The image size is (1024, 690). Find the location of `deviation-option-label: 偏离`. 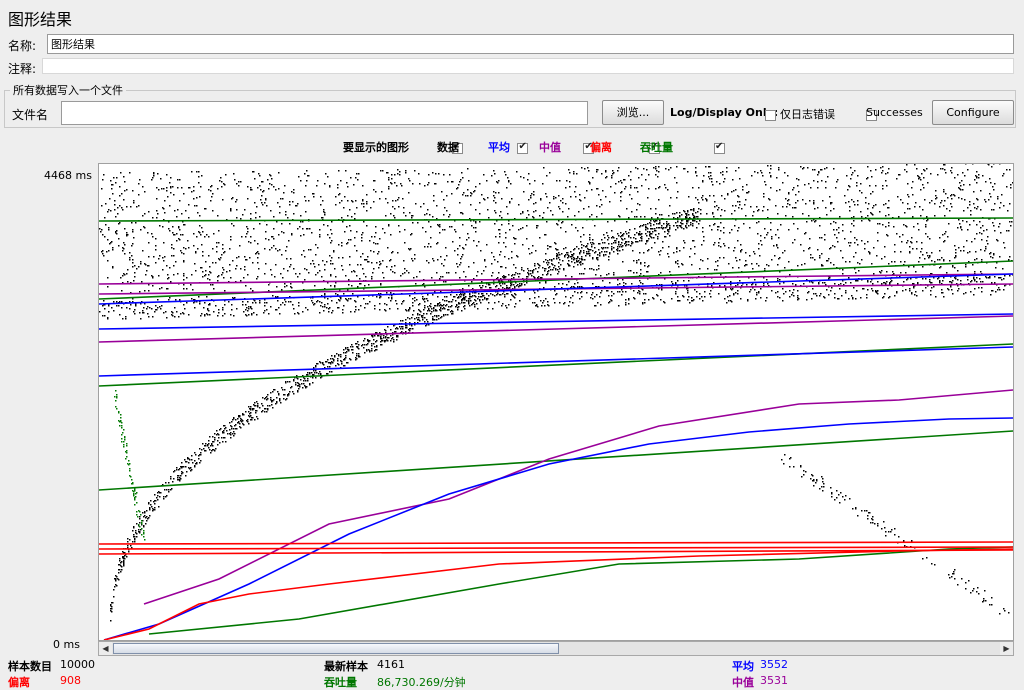

deviation-option-label: 偏离 is located at coordinates (601, 147).